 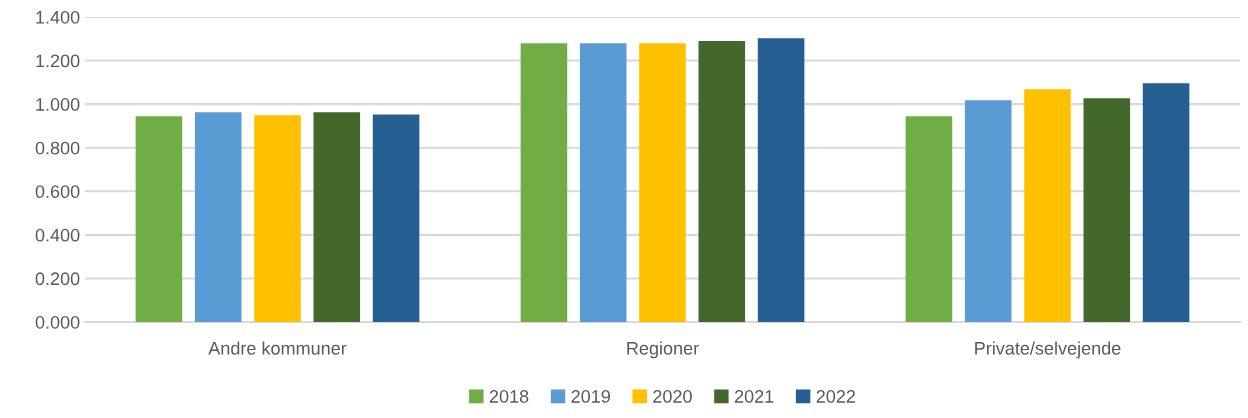 I want to click on legend-label: 2022, so click(x=835, y=396).